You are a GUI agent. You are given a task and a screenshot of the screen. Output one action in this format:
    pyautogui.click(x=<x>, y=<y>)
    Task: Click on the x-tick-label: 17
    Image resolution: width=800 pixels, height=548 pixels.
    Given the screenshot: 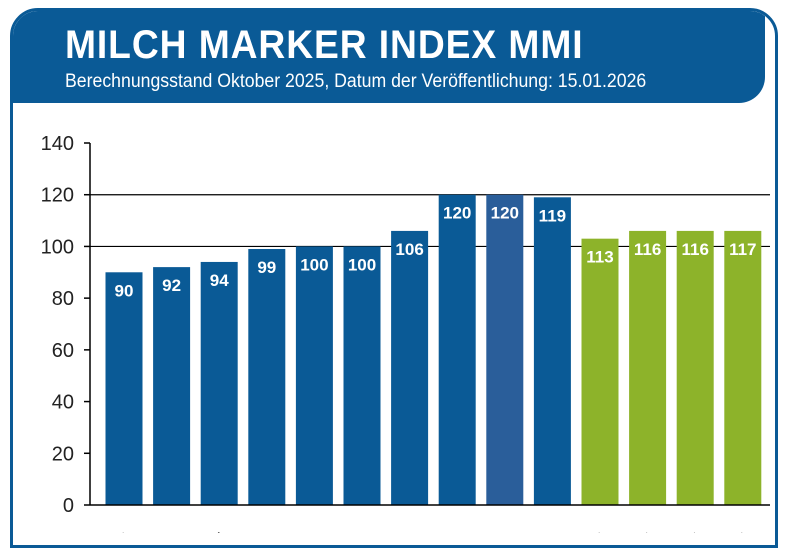 What is the action you would take?
    pyautogui.click(x=216, y=531)
    